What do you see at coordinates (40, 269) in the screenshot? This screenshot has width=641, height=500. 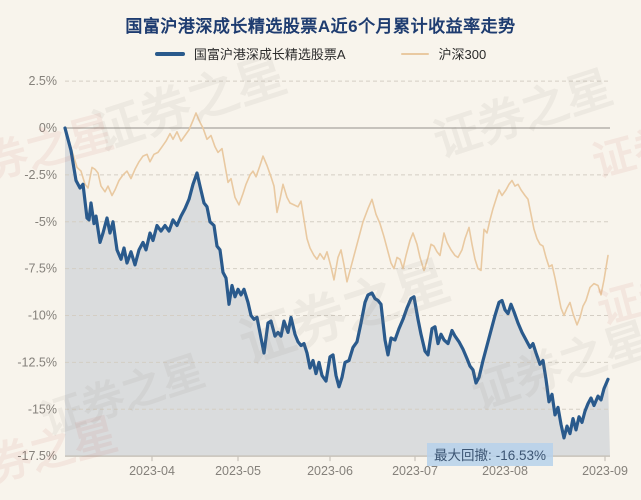 I see `svg-text: -7.5%` at bounding box center [40, 269].